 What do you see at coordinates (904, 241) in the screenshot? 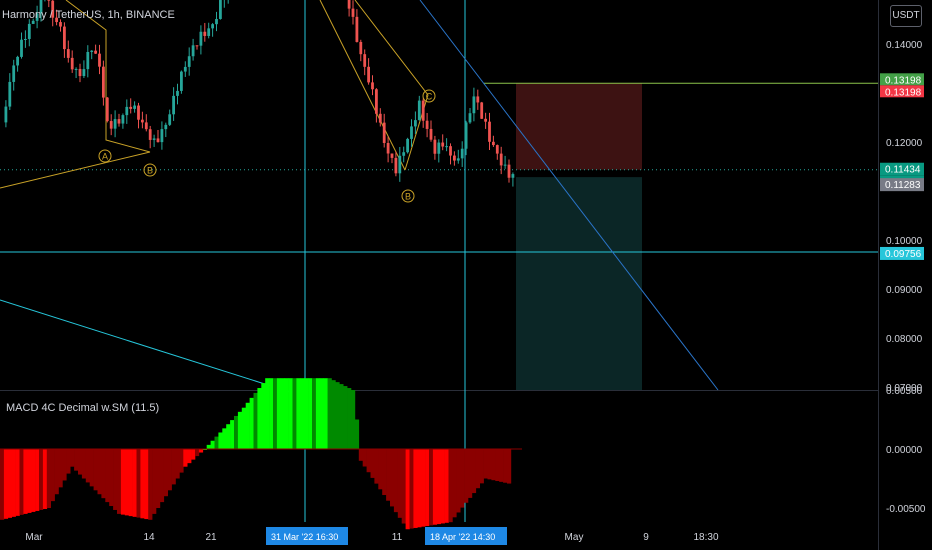
I see `price-tick-label: 0.10000` at bounding box center [904, 241].